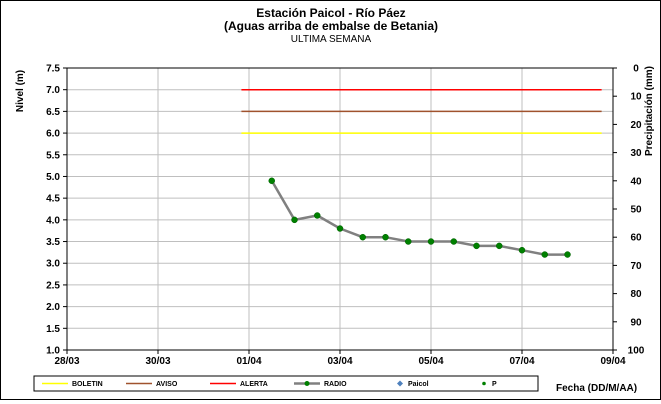  Describe the element at coordinates (636, 294) in the screenshot. I see `y2-tick-label: 80` at that location.